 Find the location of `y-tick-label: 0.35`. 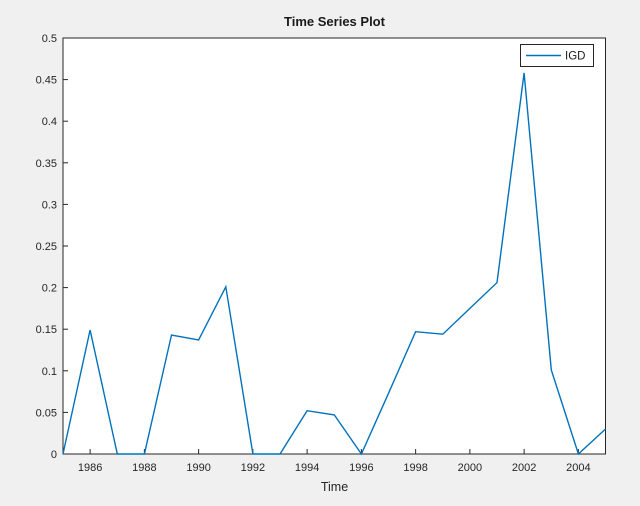

y-tick-label: 0.35 is located at coordinates (46, 164).